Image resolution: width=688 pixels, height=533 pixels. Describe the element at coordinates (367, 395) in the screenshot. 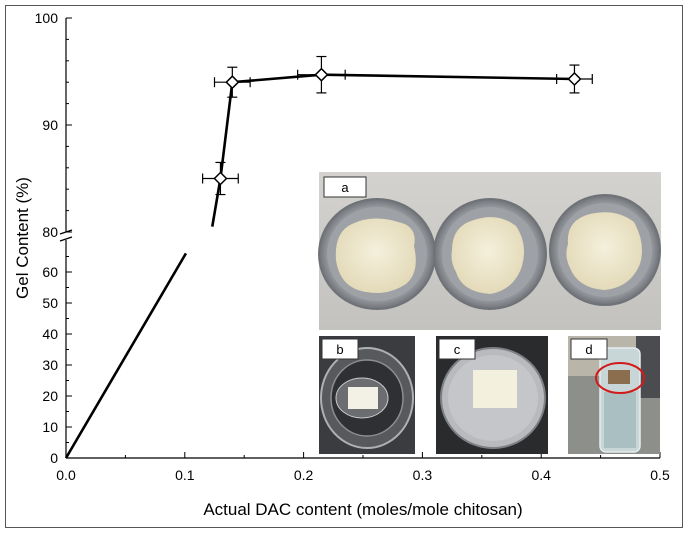

I see `inset-b: b` at that location.